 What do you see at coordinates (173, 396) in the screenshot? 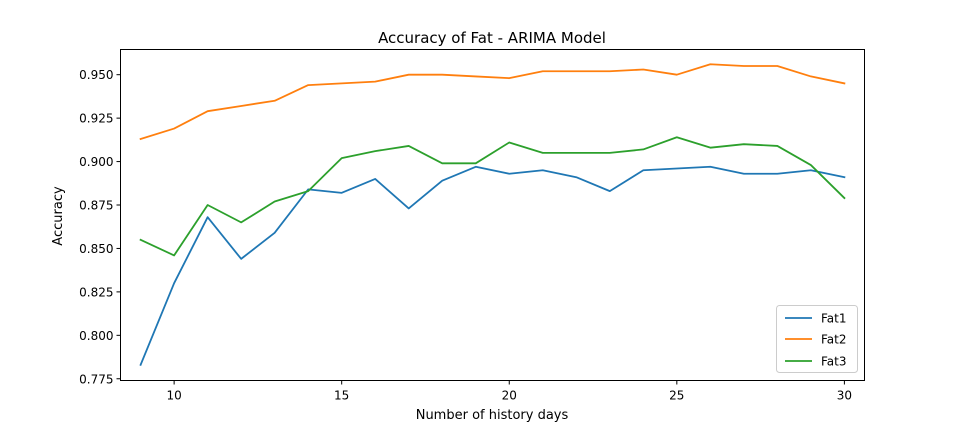
I see `x-tick-label: 10` at bounding box center [173, 396].